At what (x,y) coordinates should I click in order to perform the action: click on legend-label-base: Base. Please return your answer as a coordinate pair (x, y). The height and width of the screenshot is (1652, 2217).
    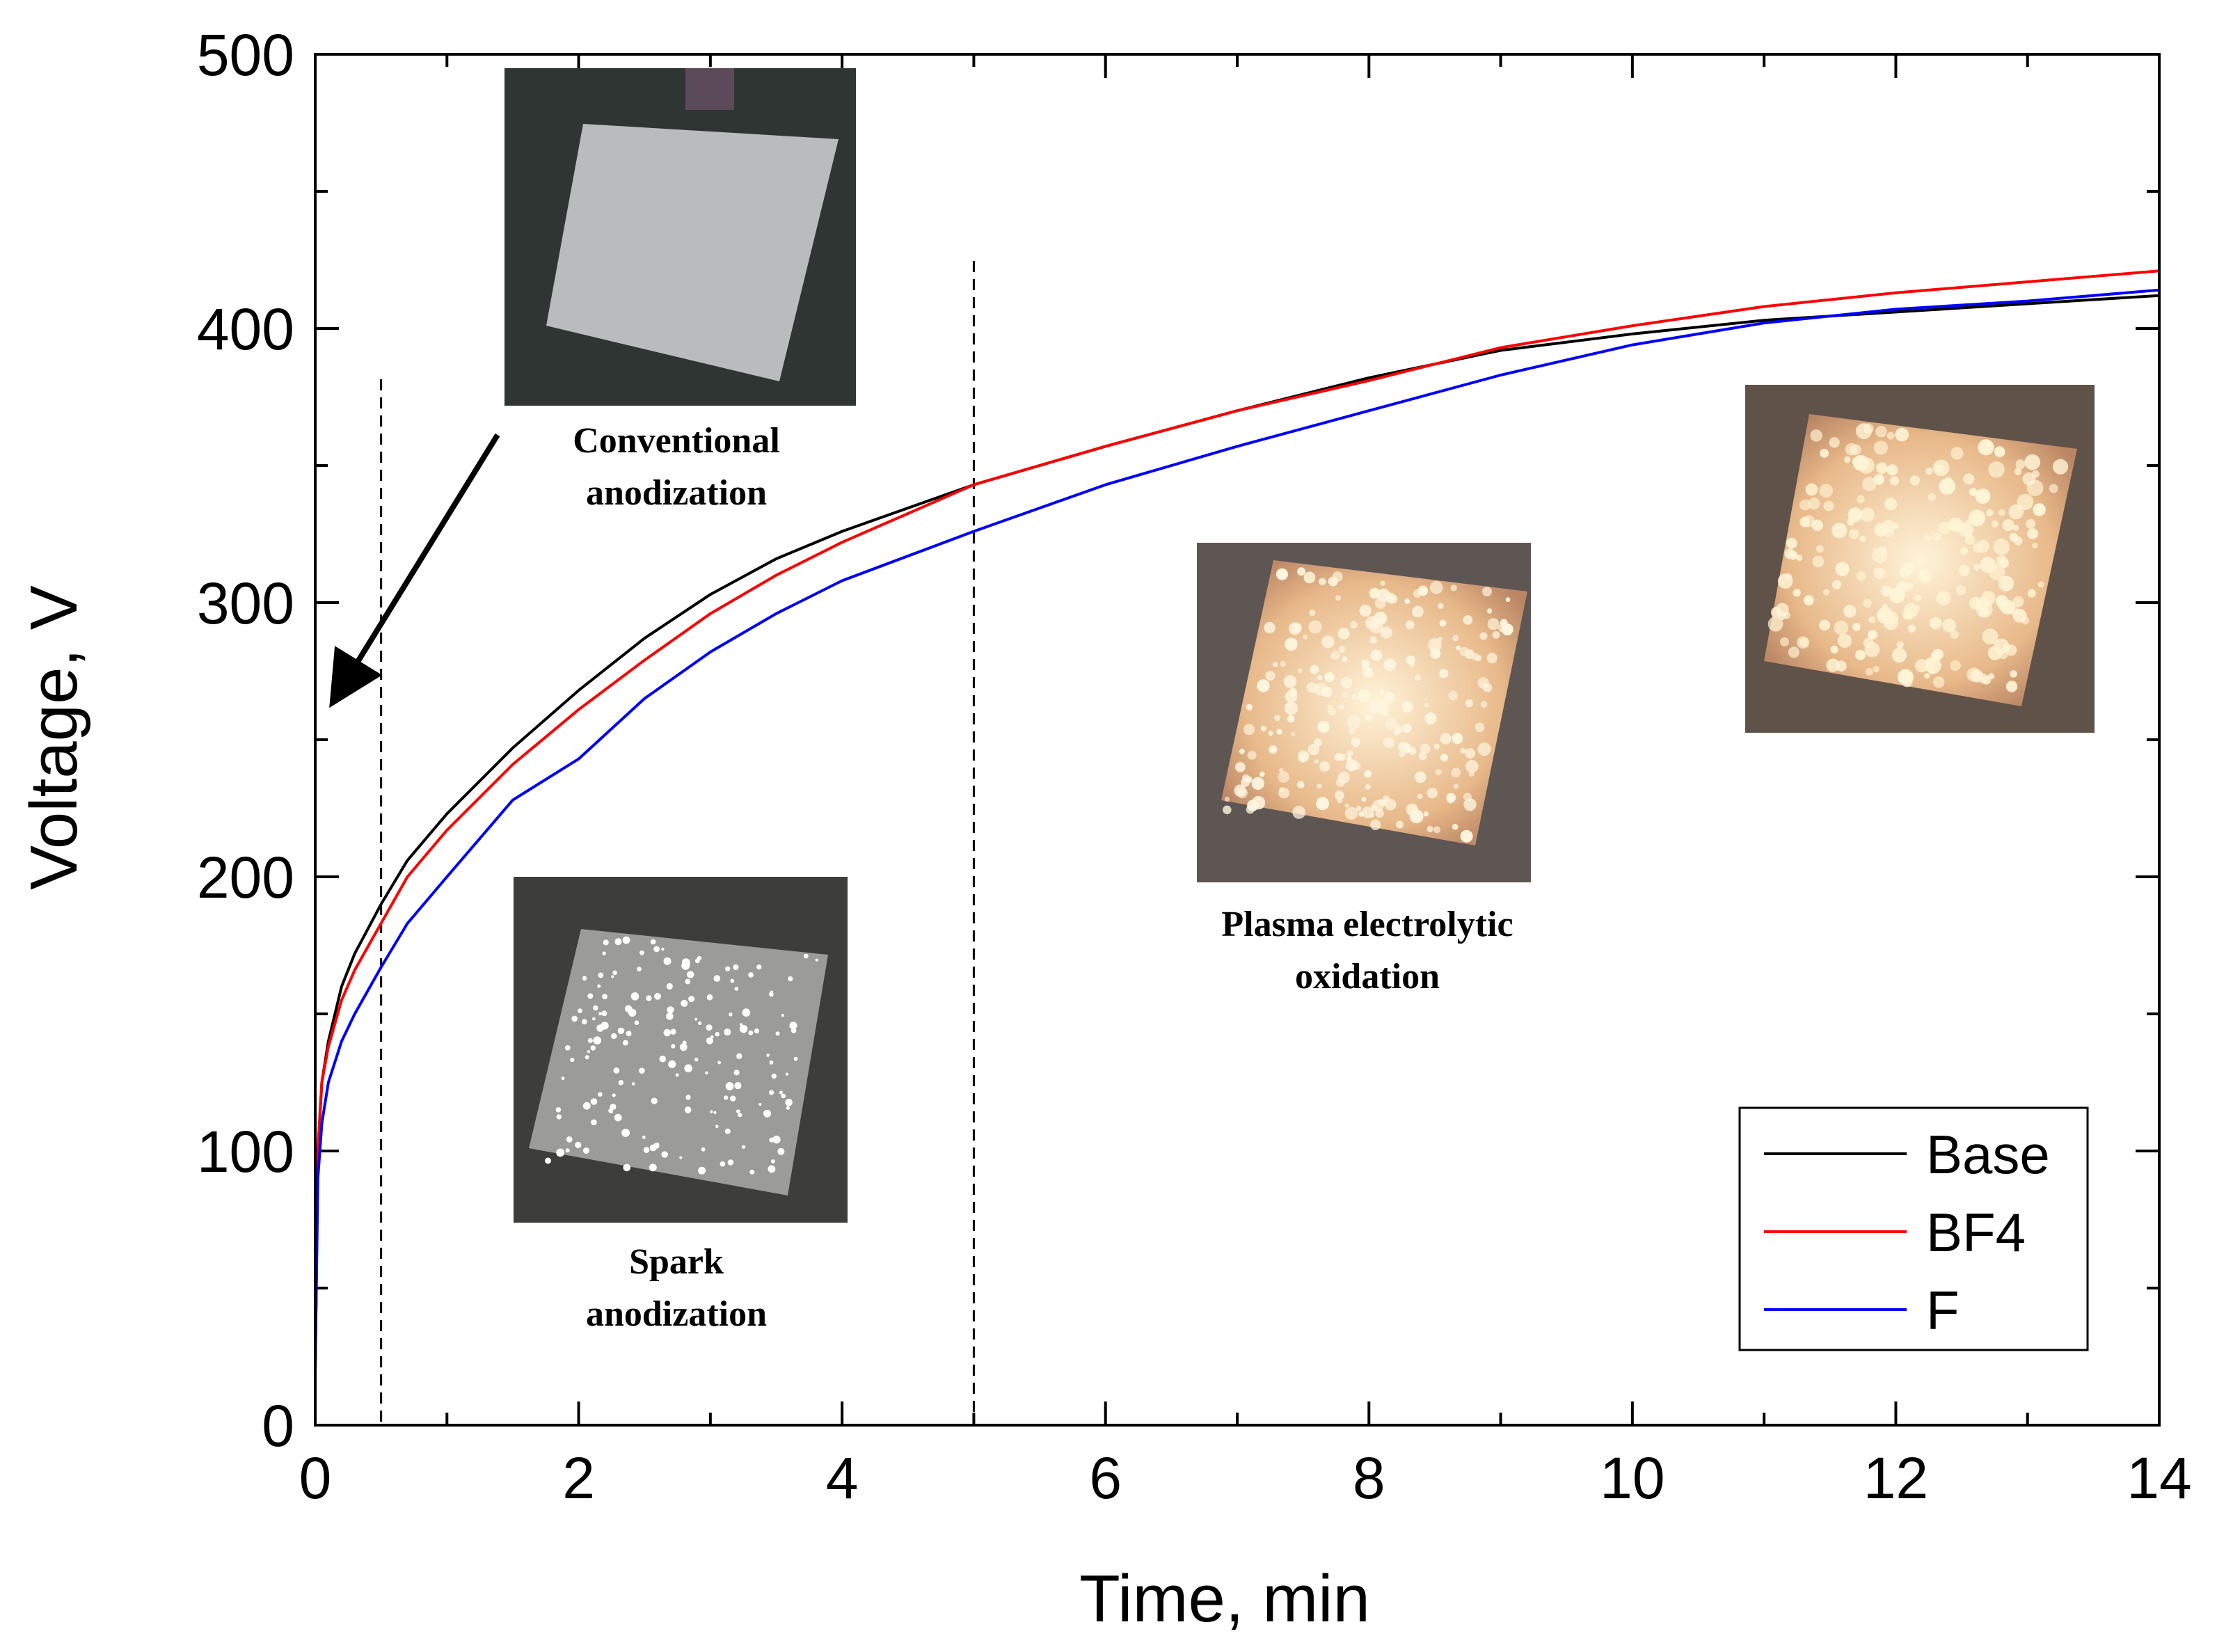
    Looking at the image, I should click on (1988, 1154).